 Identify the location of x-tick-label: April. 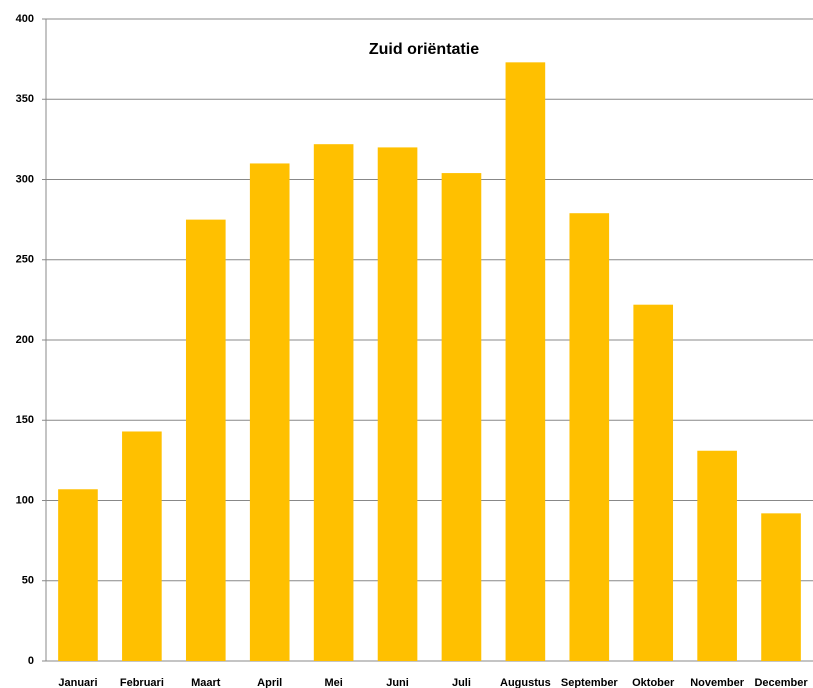
(269, 682).